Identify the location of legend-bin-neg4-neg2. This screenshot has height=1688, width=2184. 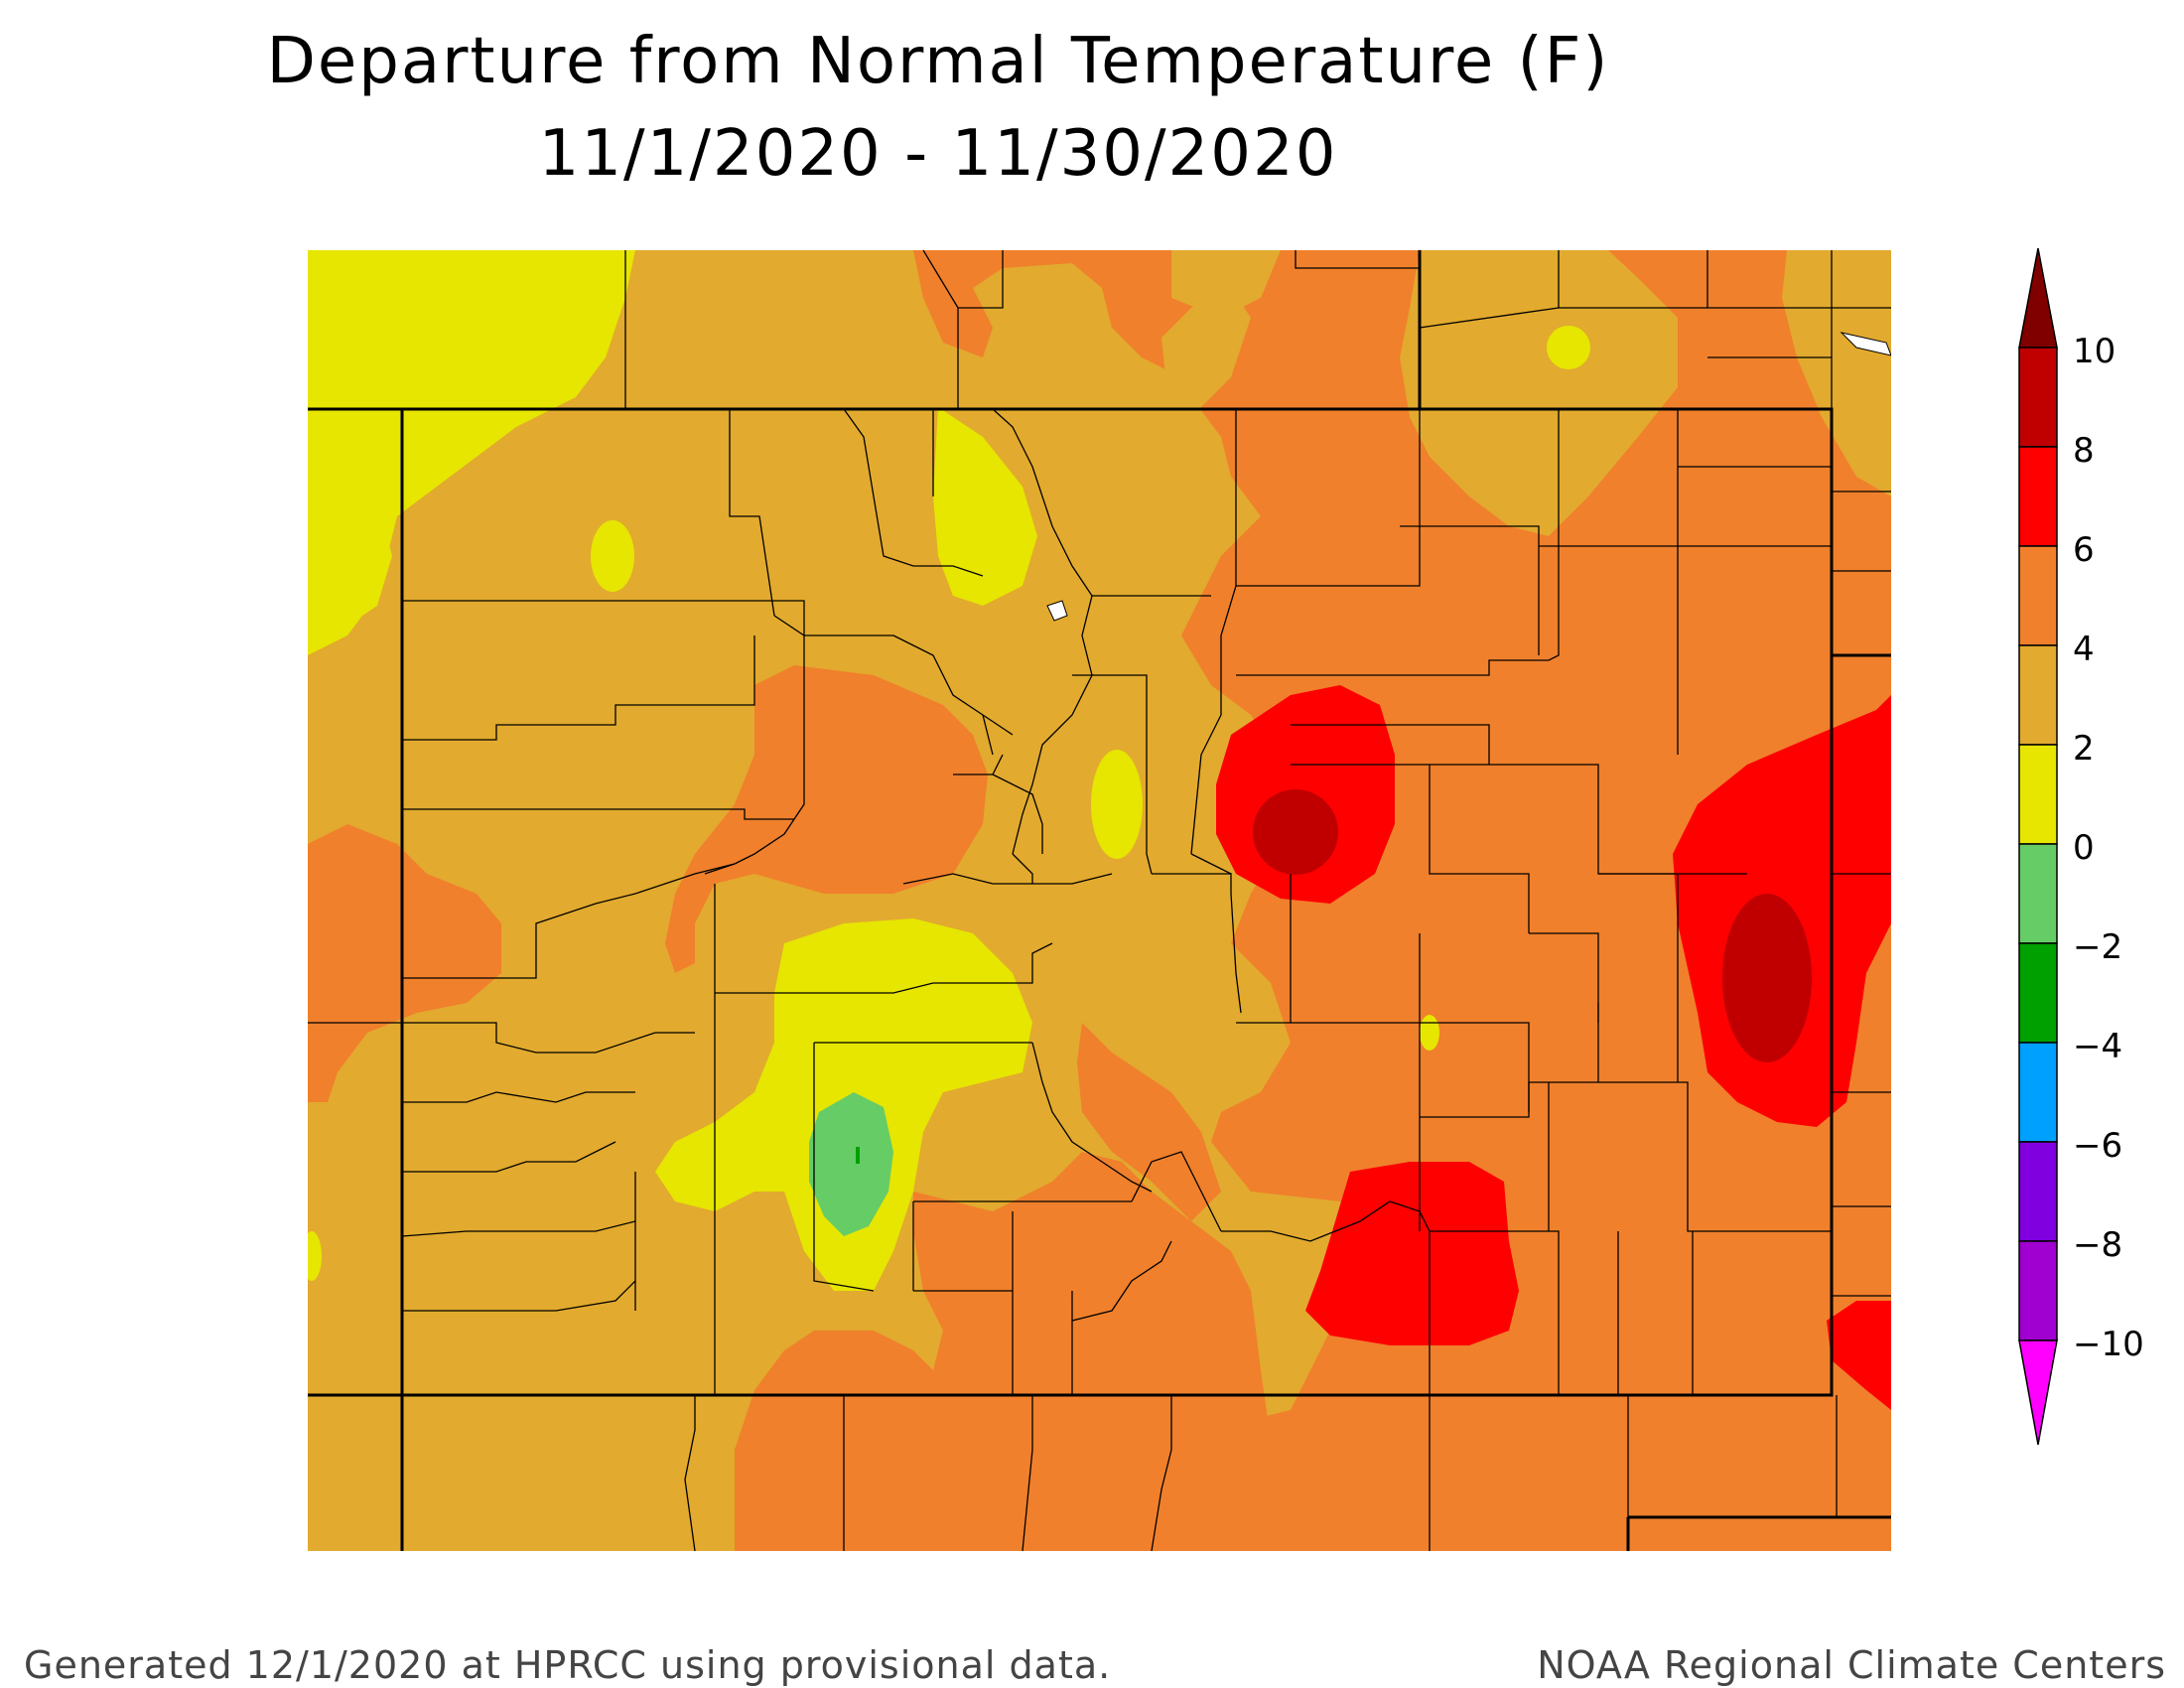
(2038, 993).